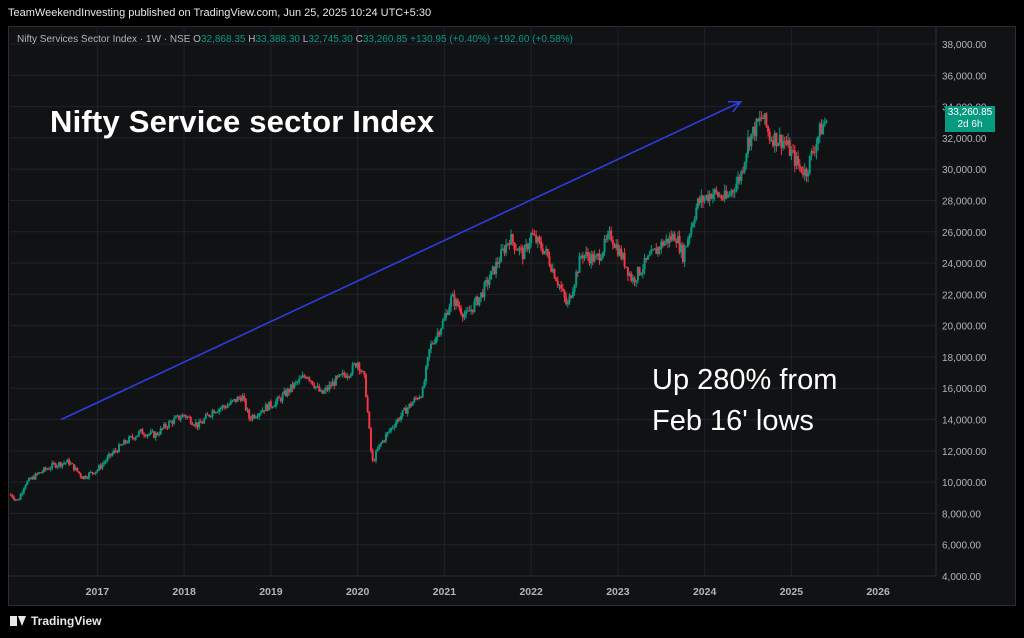  Describe the element at coordinates (18, 621) in the screenshot. I see `tradingview-icon` at that location.